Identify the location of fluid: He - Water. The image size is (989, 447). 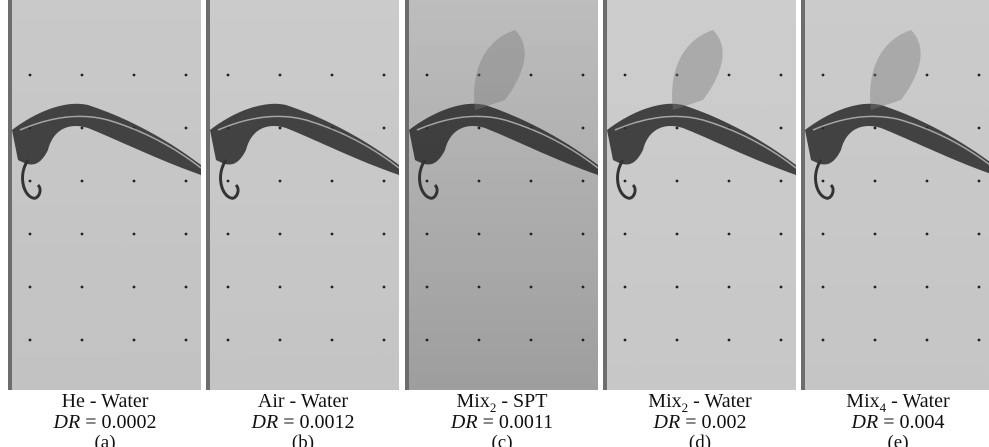
(105, 401).